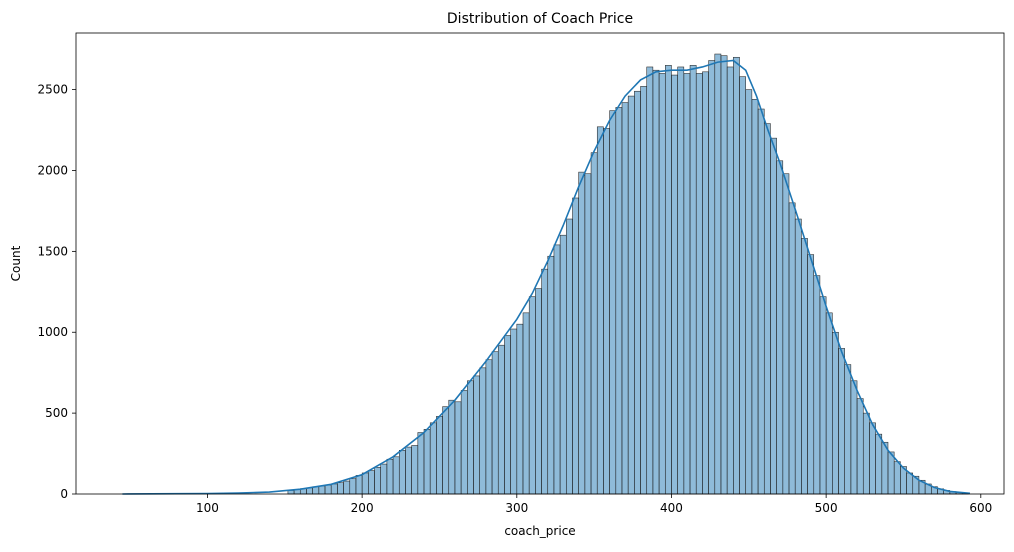 Image resolution: width=1014 pixels, height=552 pixels. Describe the element at coordinates (64, 494) in the screenshot. I see `y-tick-label-0: 0` at that location.